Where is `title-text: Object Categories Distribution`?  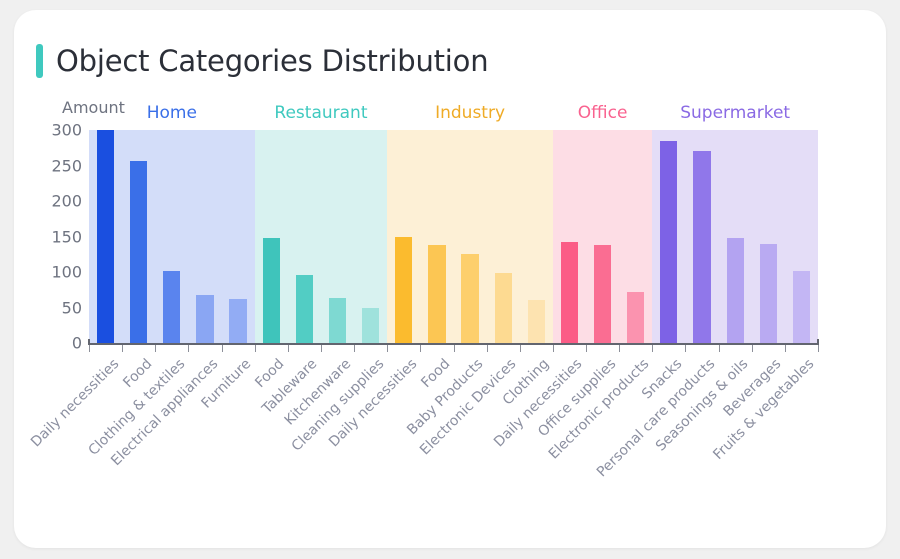
title-text: Object Categories Distribution is located at coordinates (272, 61).